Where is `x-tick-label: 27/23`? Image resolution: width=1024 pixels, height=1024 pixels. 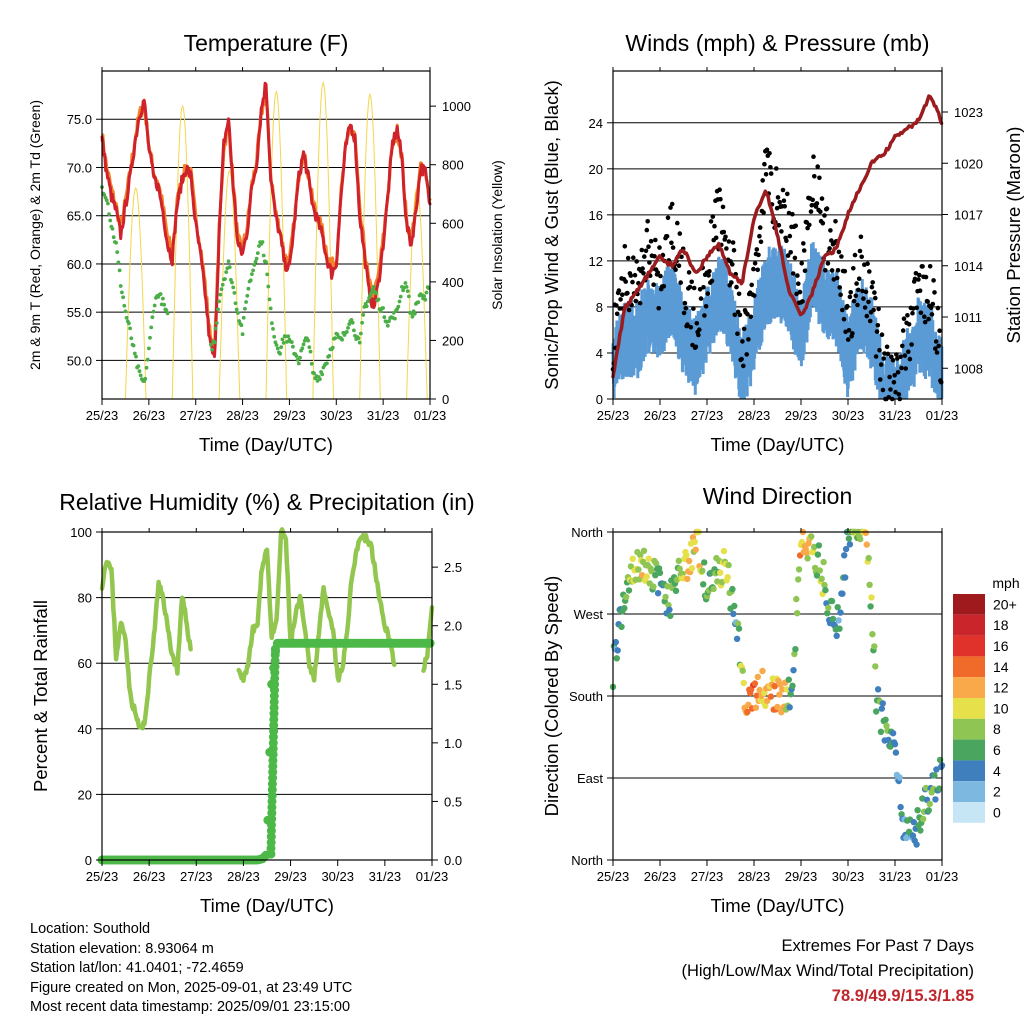
x-tick-label: 27/23 is located at coordinates (196, 876).